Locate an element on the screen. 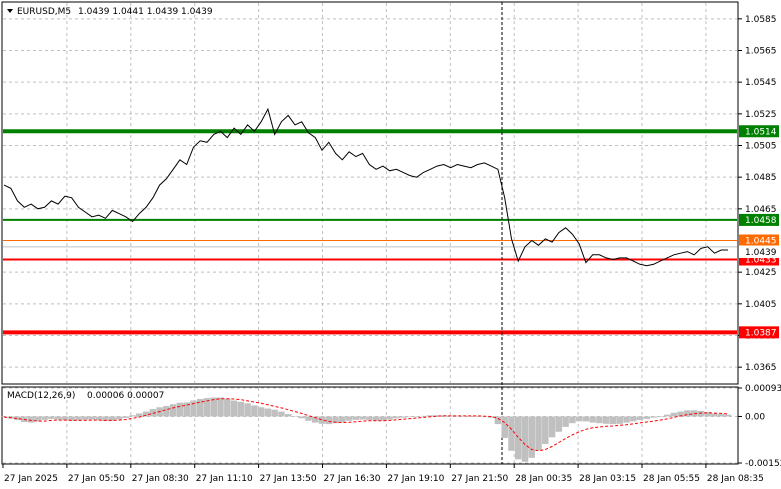 The image size is (781, 489). macd-tick-label: 0.00093 is located at coordinates (763, 389).